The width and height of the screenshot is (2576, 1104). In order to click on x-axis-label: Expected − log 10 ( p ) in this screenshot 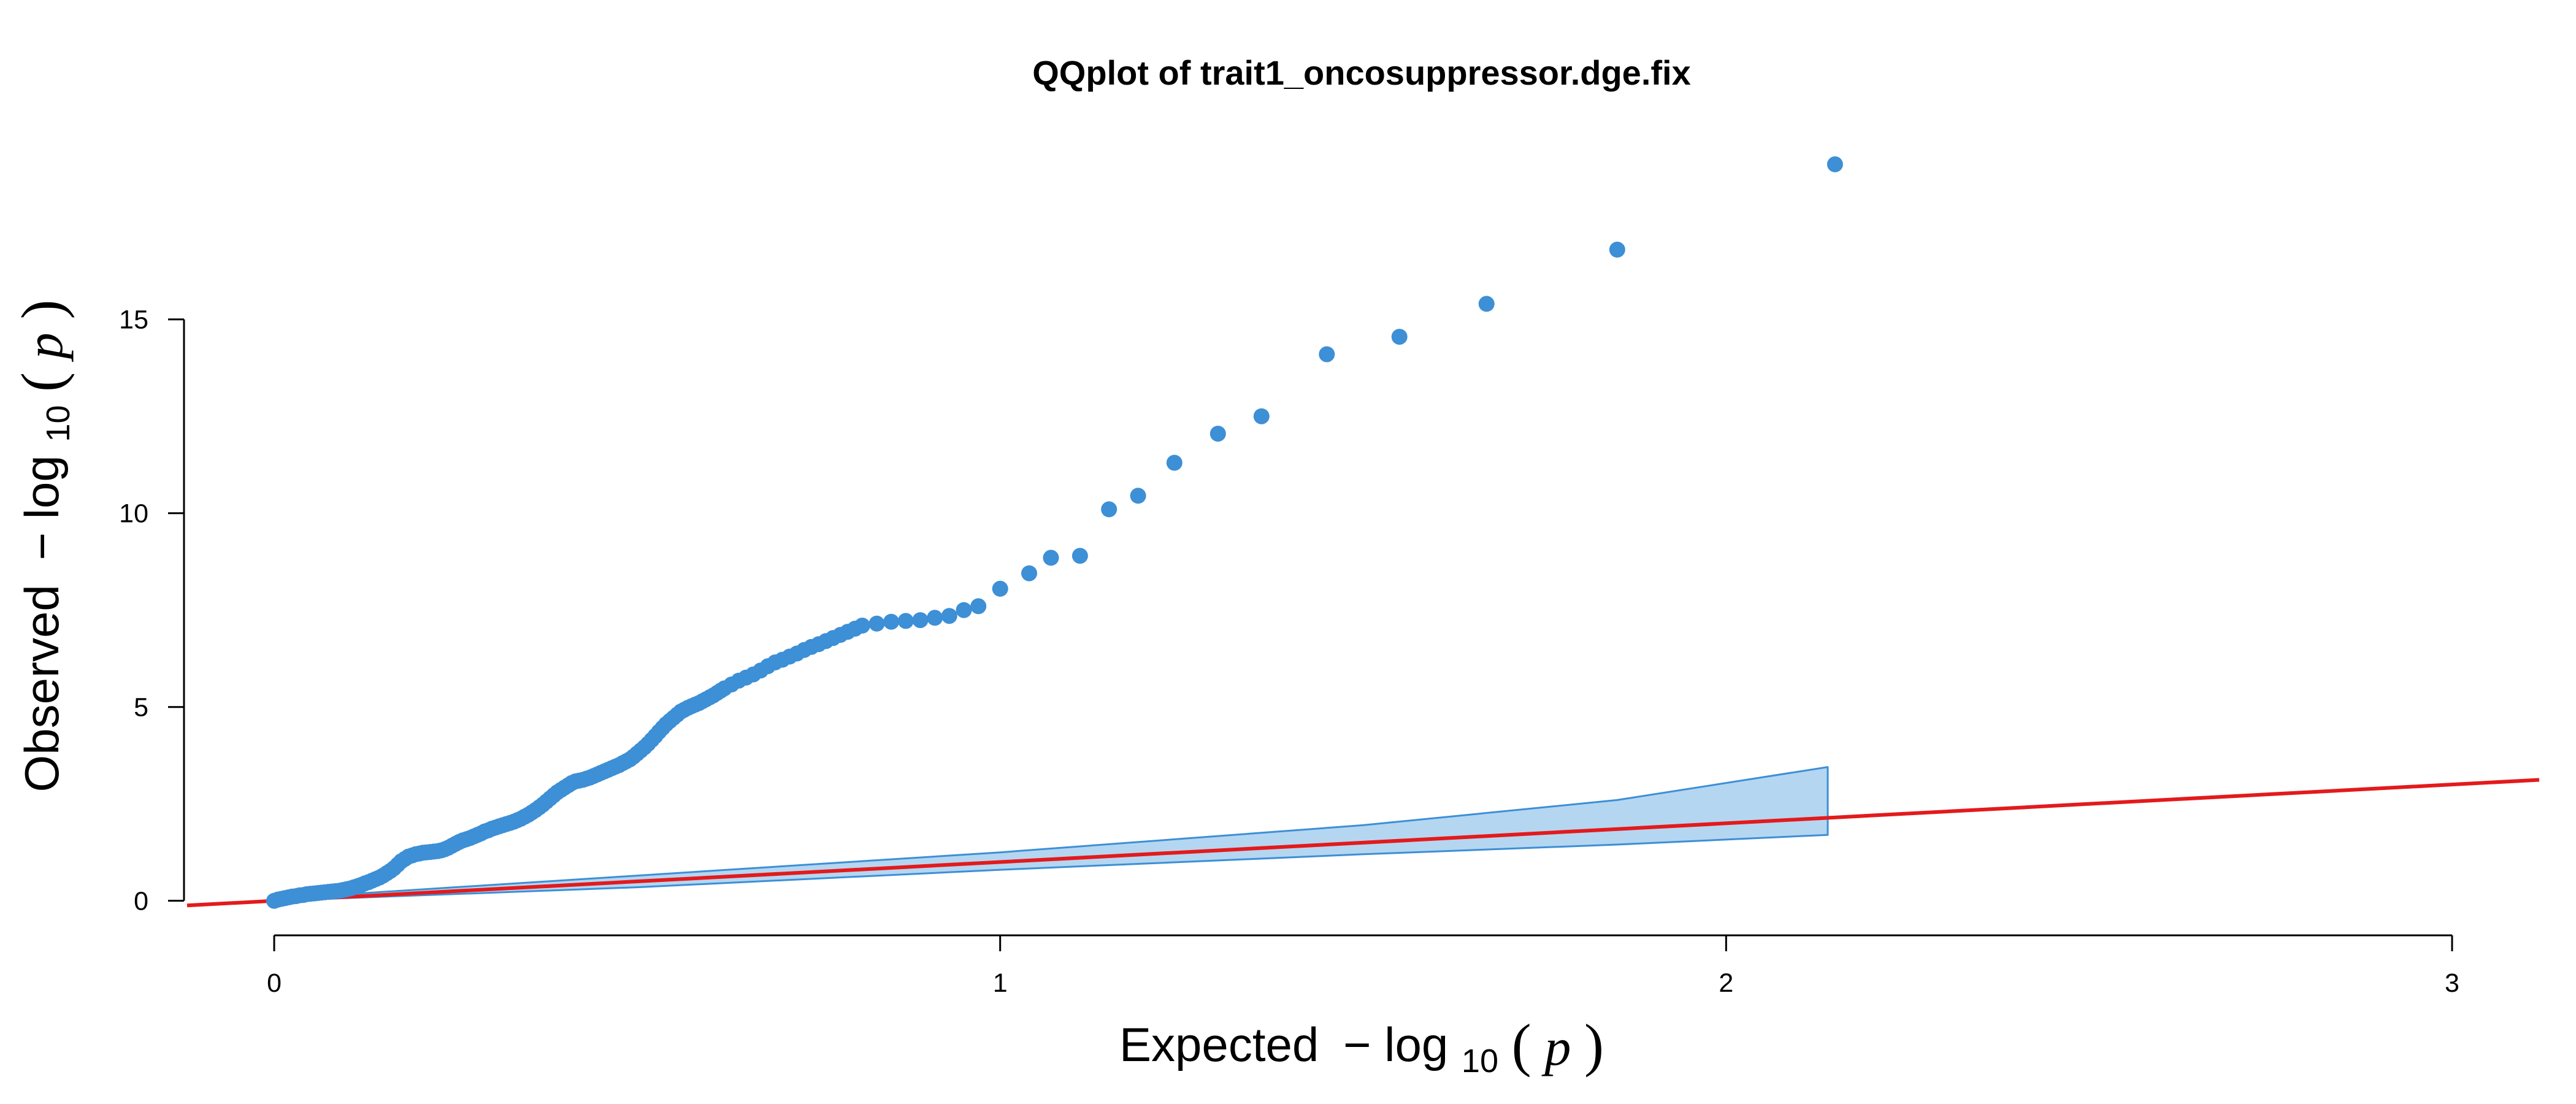, I will do `click(1361, 1047)`.